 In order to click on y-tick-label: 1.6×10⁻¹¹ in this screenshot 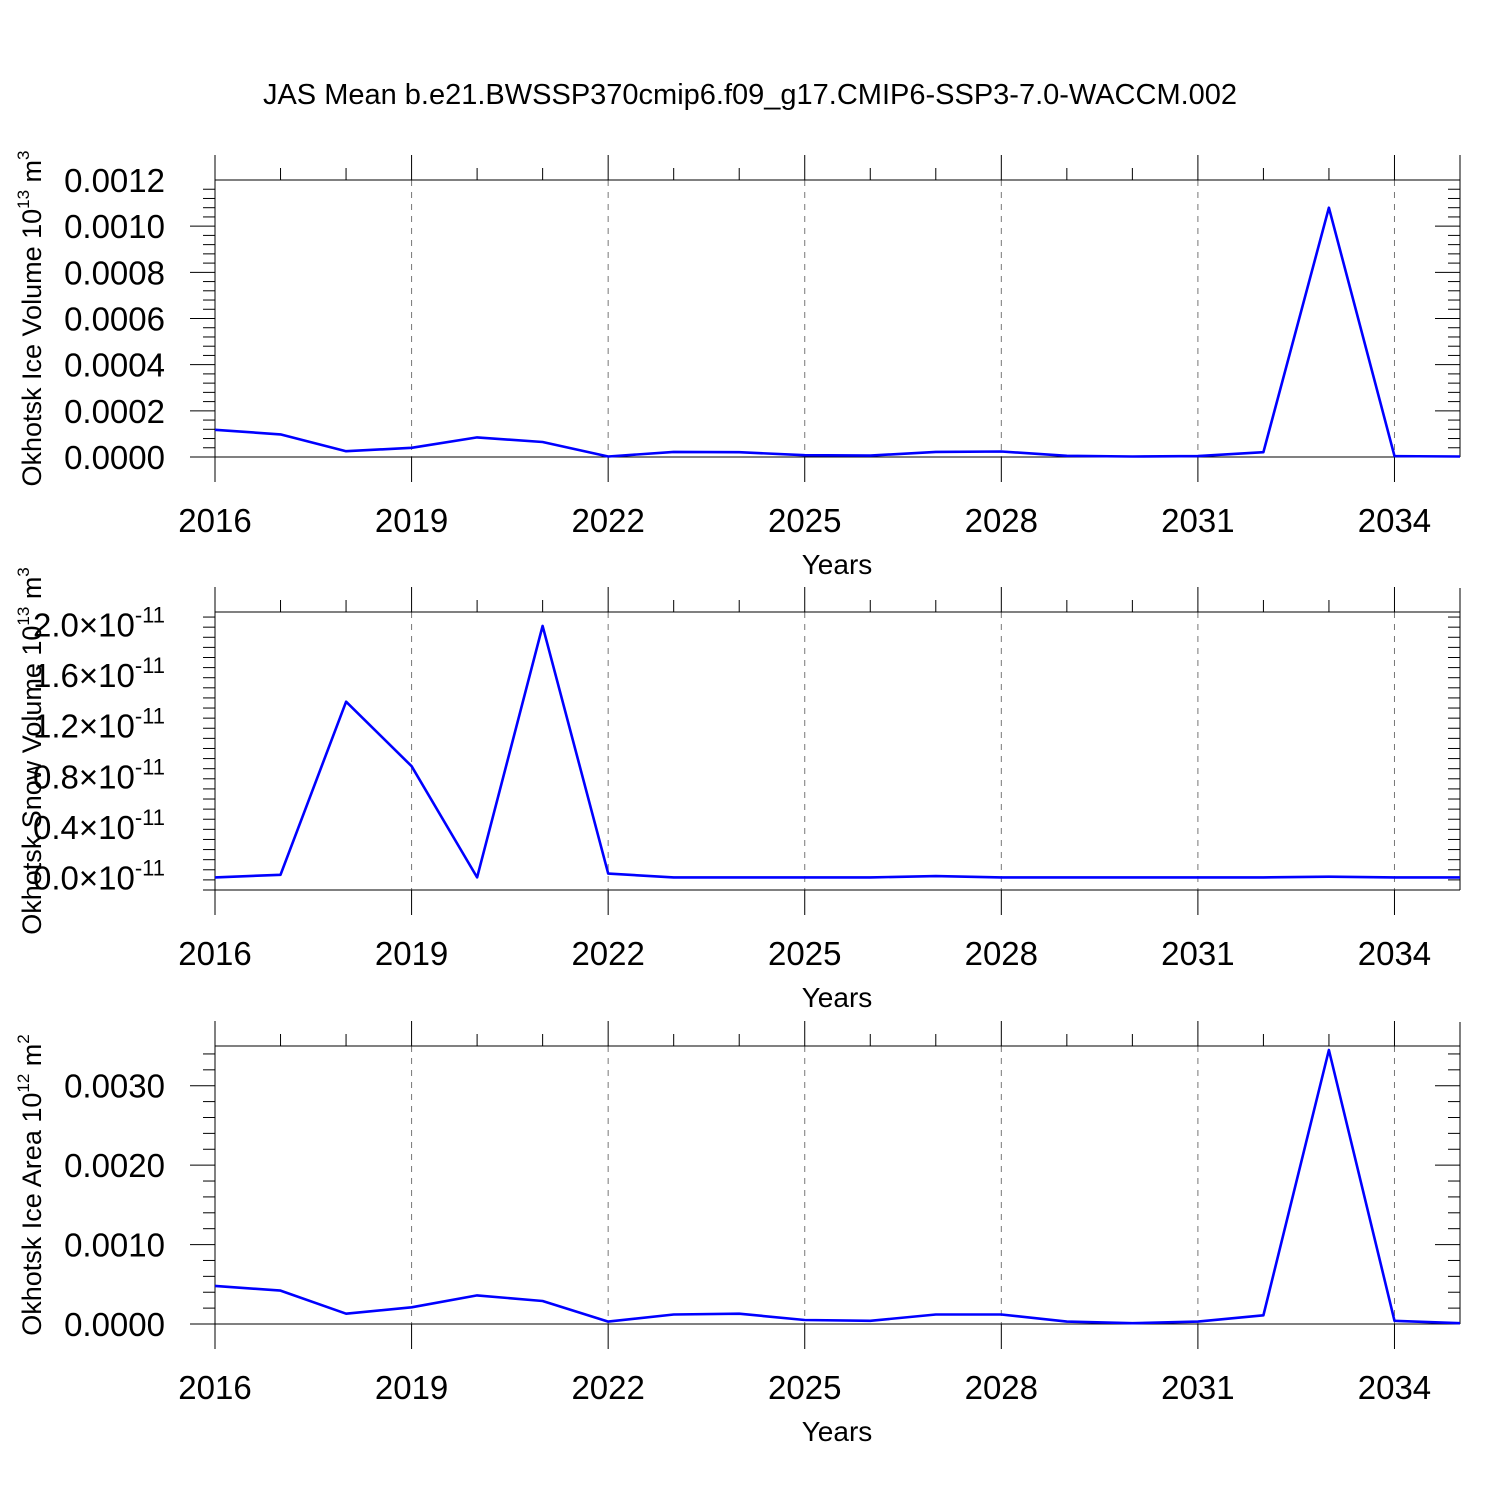, I will do `click(99, 673)`.